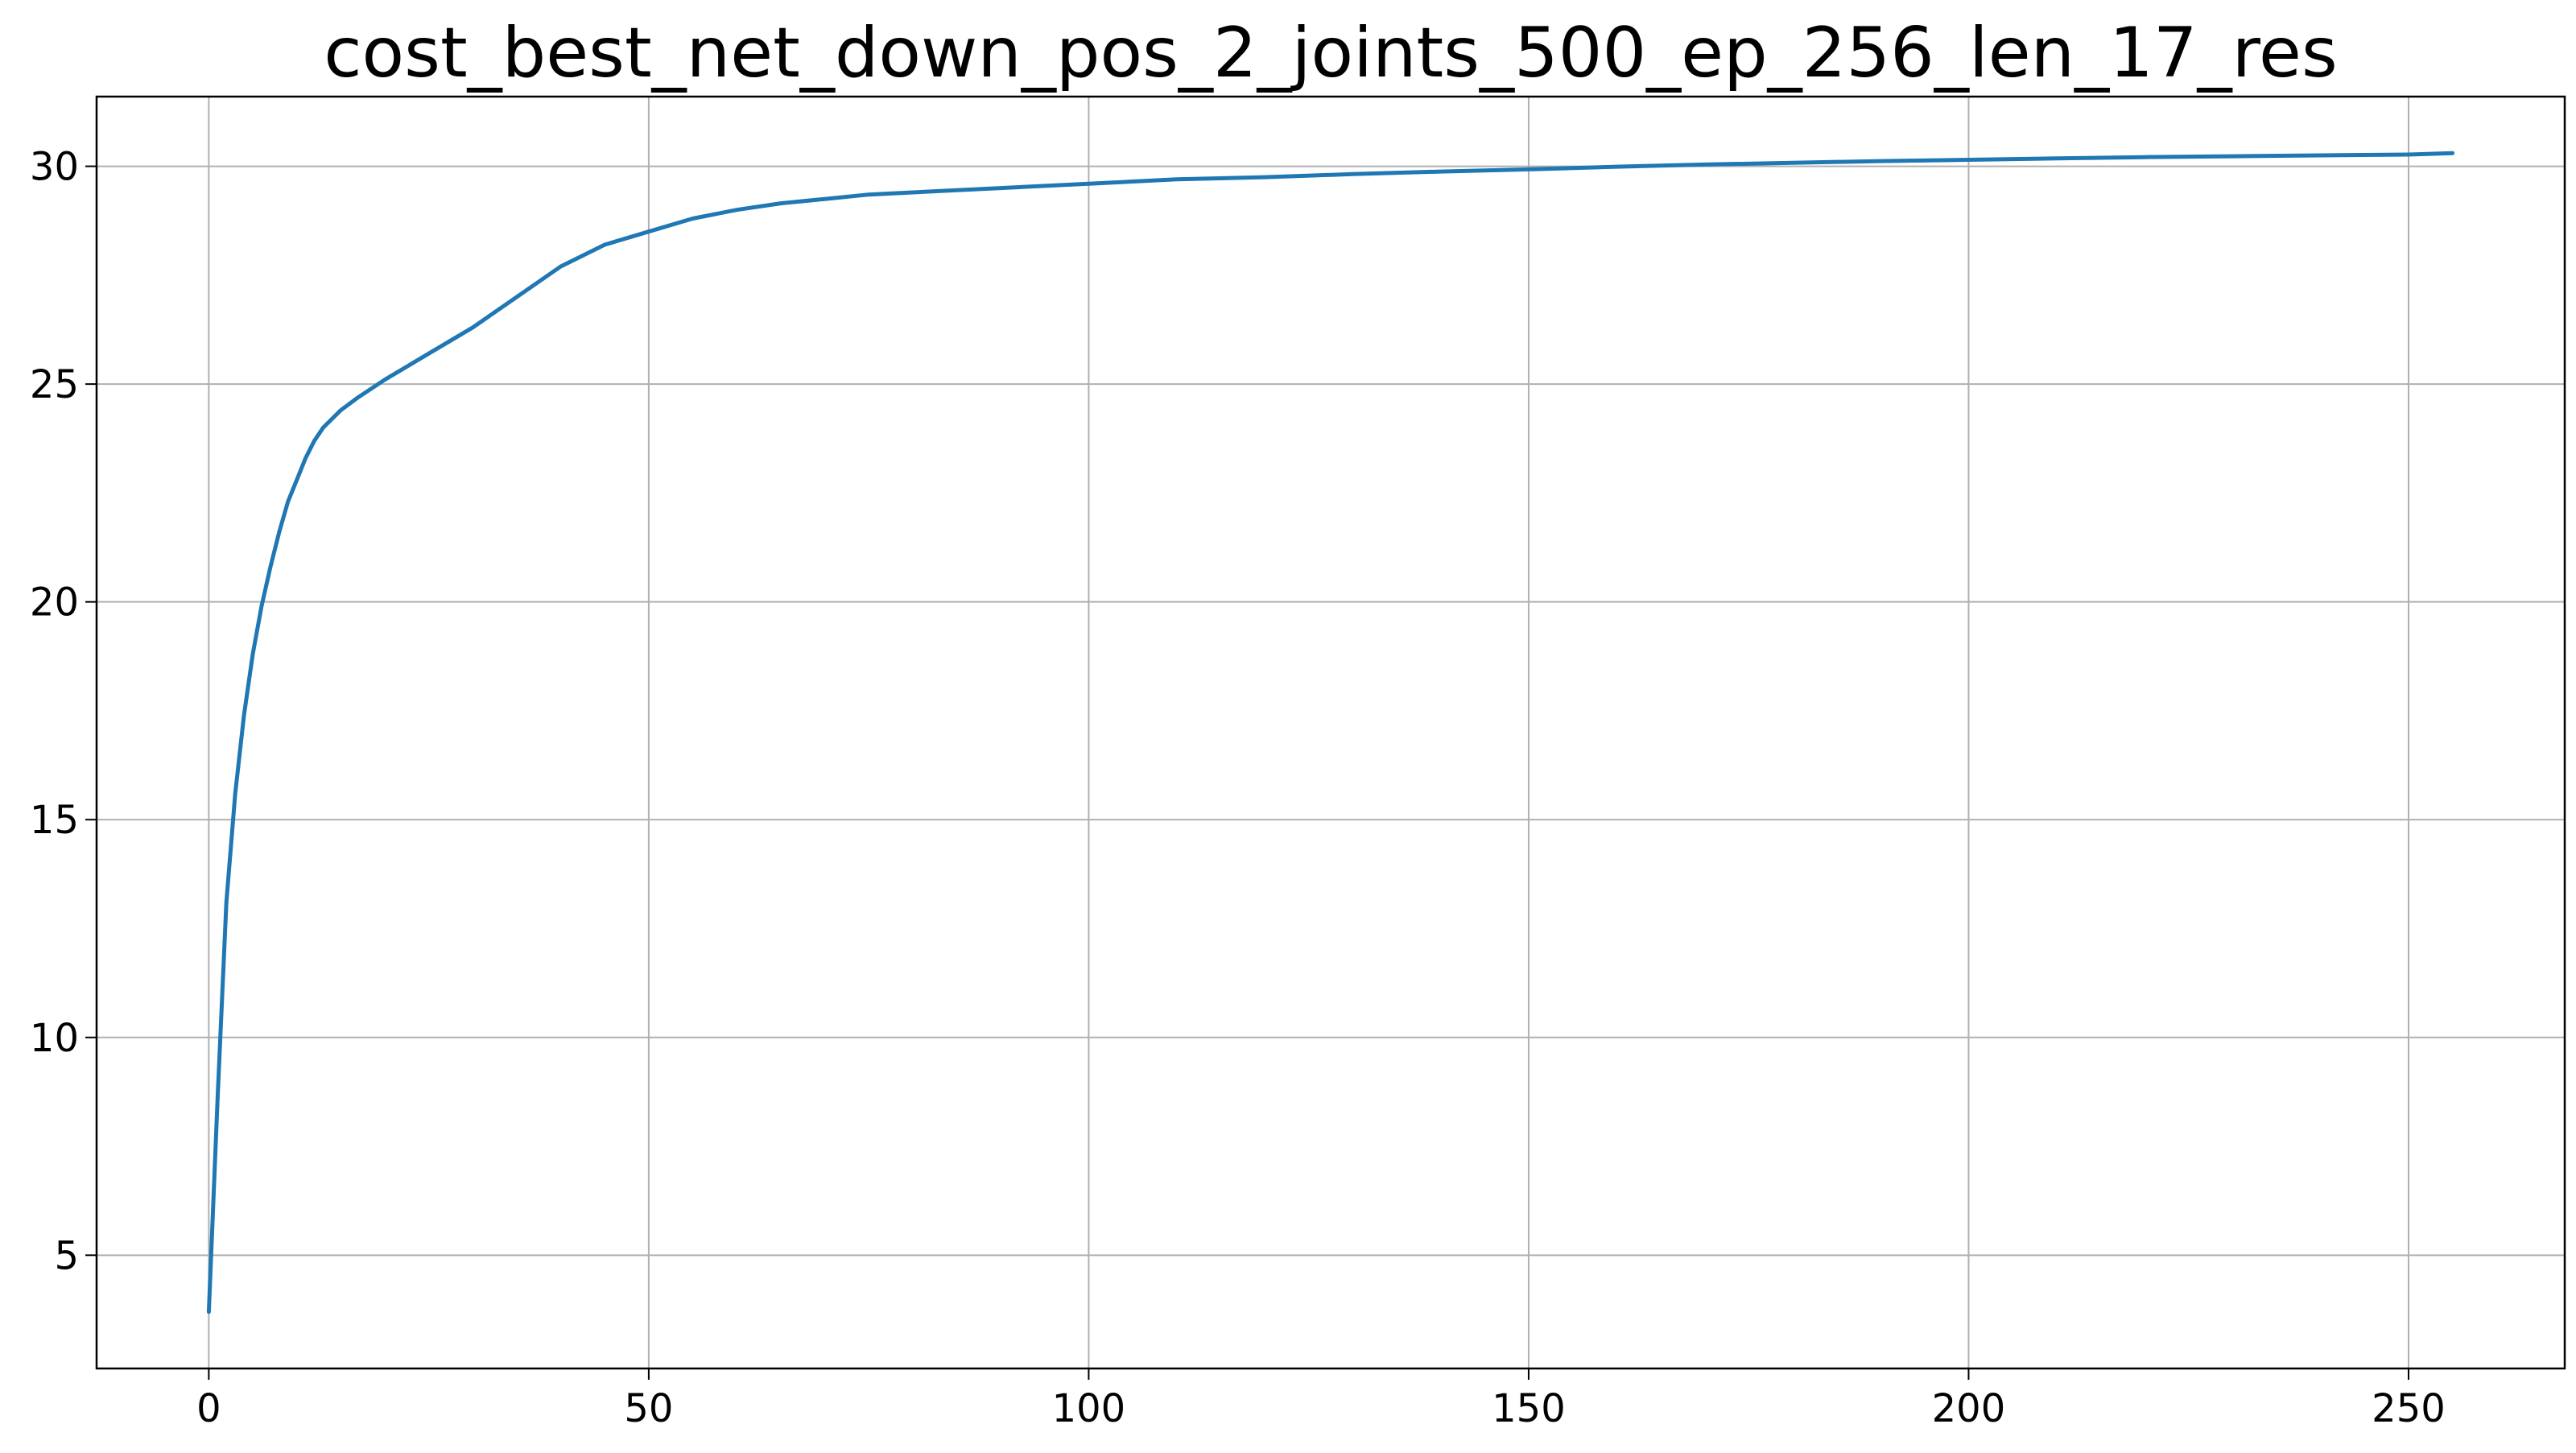 This screenshot has height=1453, width=2576. Describe the element at coordinates (1969, 1408) in the screenshot. I see `x-tick-label-4: 200` at that location.